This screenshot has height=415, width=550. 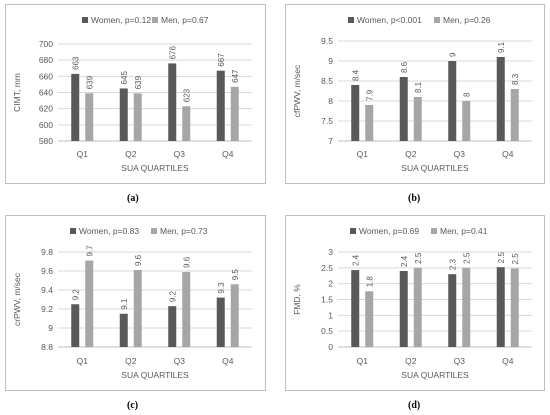 I want to click on y-axis-label: cfPWV, m/sec, so click(x=297, y=90).